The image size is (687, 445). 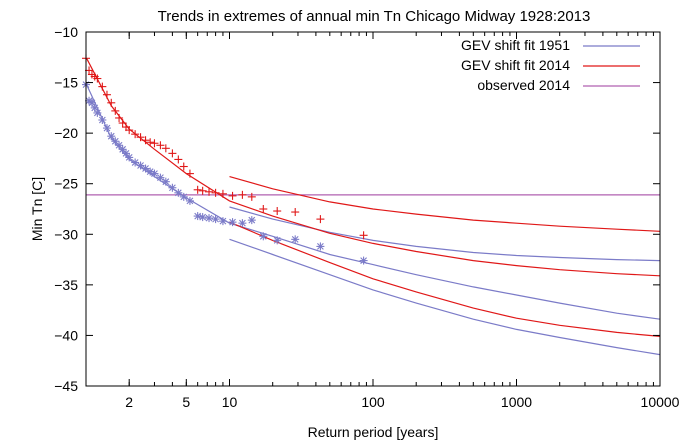 What do you see at coordinates (373, 432) in the screenshot?
I see `x-axis-label: Return period [years]` at bounding box center [373, 432].